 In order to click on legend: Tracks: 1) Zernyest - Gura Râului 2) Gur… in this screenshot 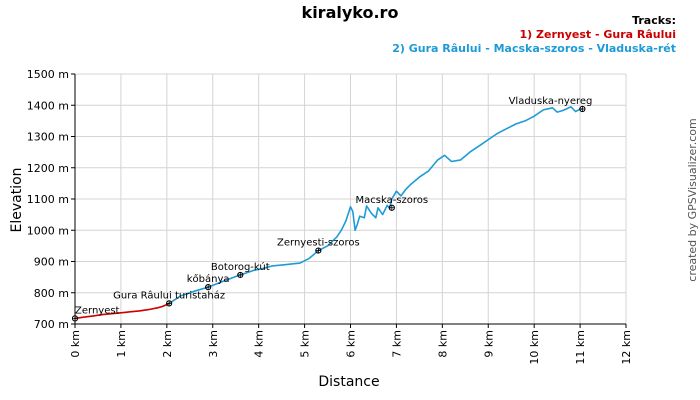, I will do `click(534, 34)`.